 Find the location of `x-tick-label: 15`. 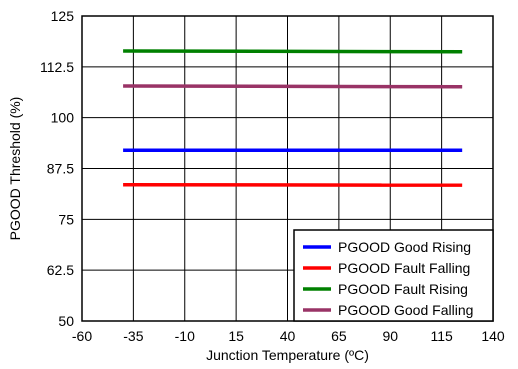

x-tick-label: 15 is located at coordinates (236, 336).